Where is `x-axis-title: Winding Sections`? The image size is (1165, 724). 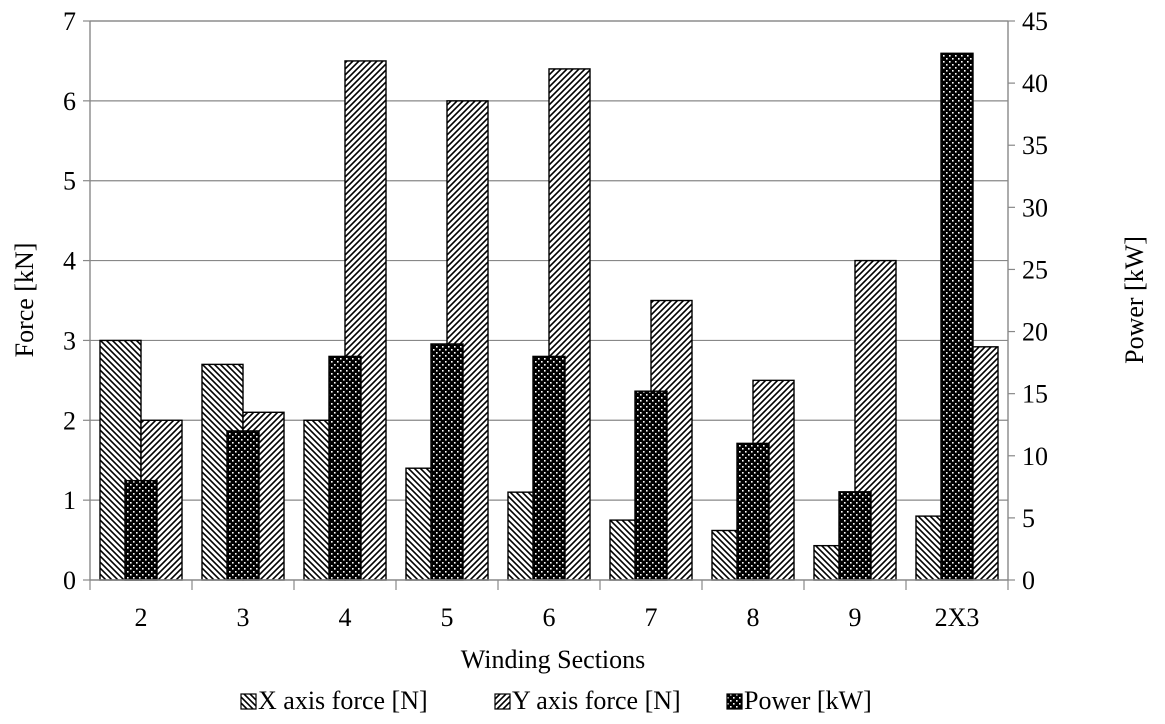 x-axis-title: Winding Sections is located at coordinates (553, 659).